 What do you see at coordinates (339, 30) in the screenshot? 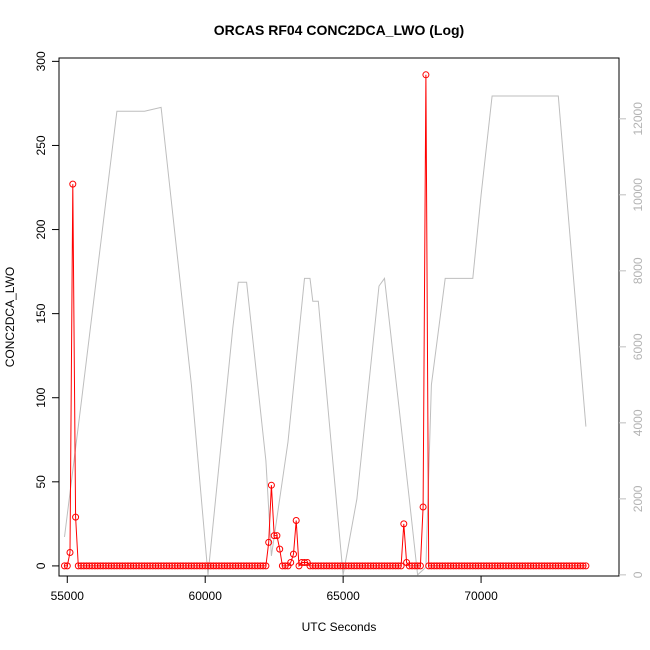
I see `chart-title: ORCAS RF04 CONC2DCA_LWO (Log)` at bounding box center [339, 30].